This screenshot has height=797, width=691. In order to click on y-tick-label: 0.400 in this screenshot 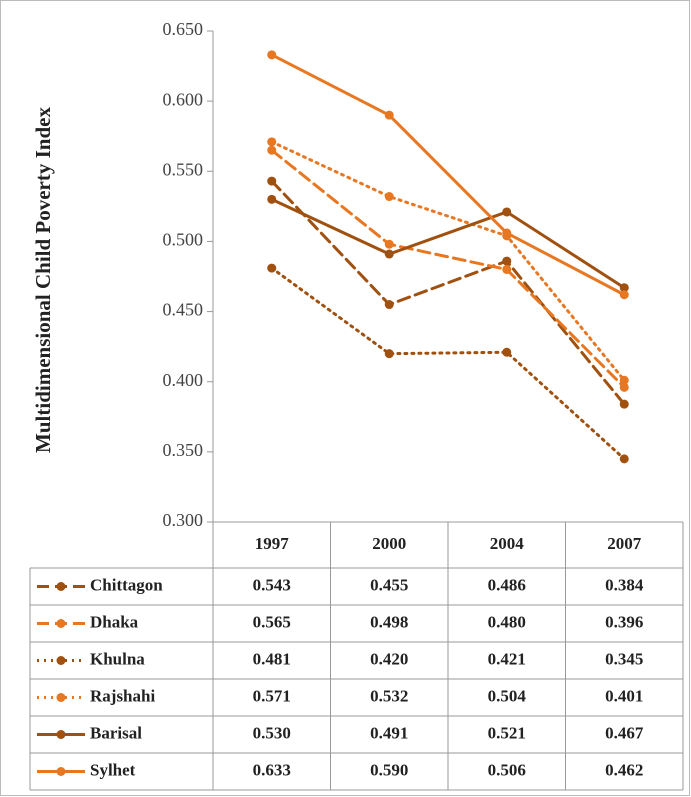, I will do `click(183, 380)`.